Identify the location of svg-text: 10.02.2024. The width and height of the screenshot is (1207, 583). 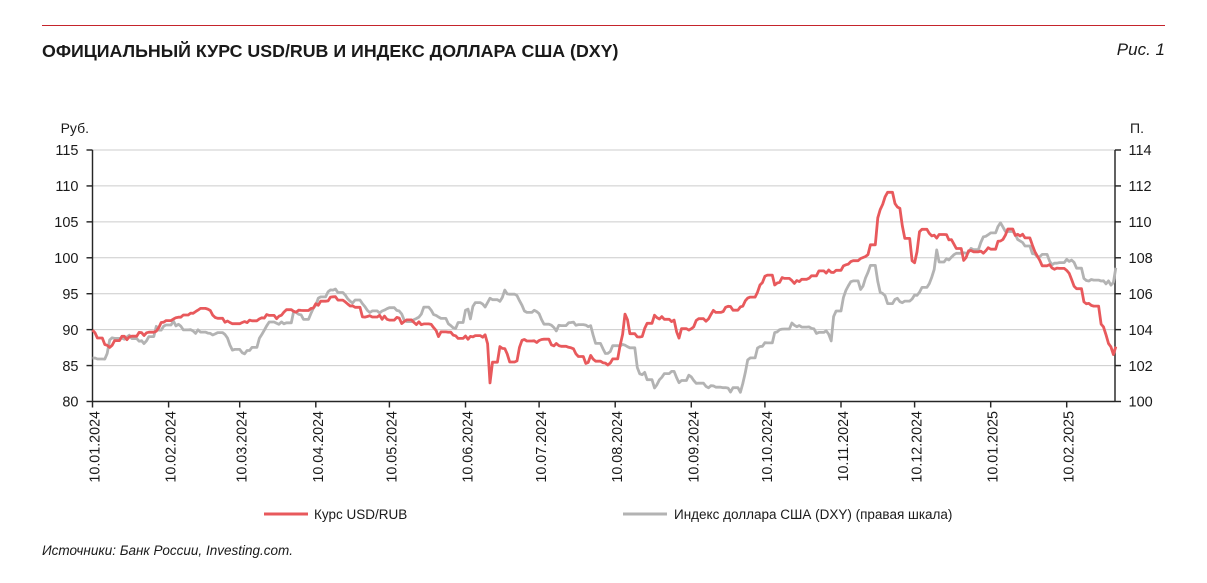
(172, 447).